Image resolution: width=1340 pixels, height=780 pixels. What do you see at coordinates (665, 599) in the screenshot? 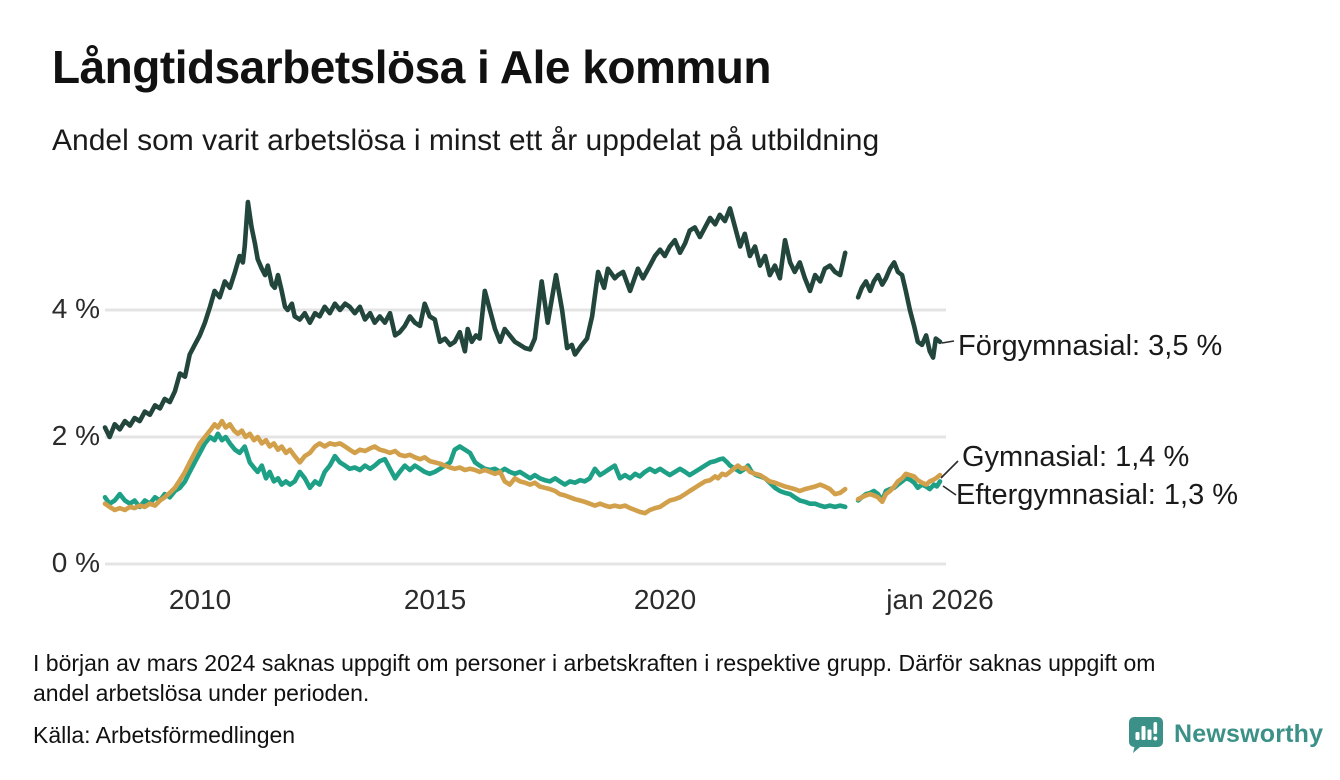
I see `x-tick-2020: 2020` at bounding box center [665, 599].